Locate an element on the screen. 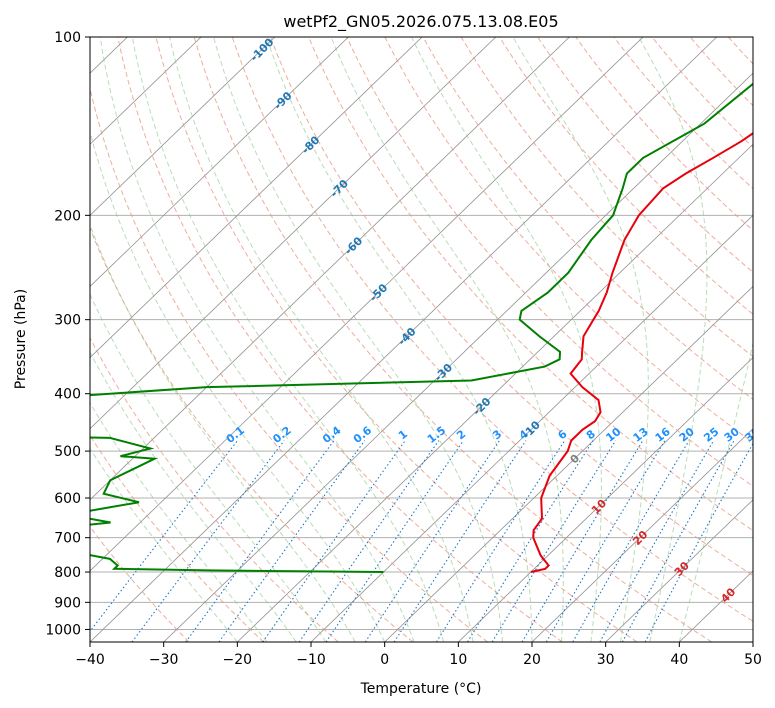 This screenshot has height=708, width=775. x-tick-label: 50 is located at coordinates (753, 660).